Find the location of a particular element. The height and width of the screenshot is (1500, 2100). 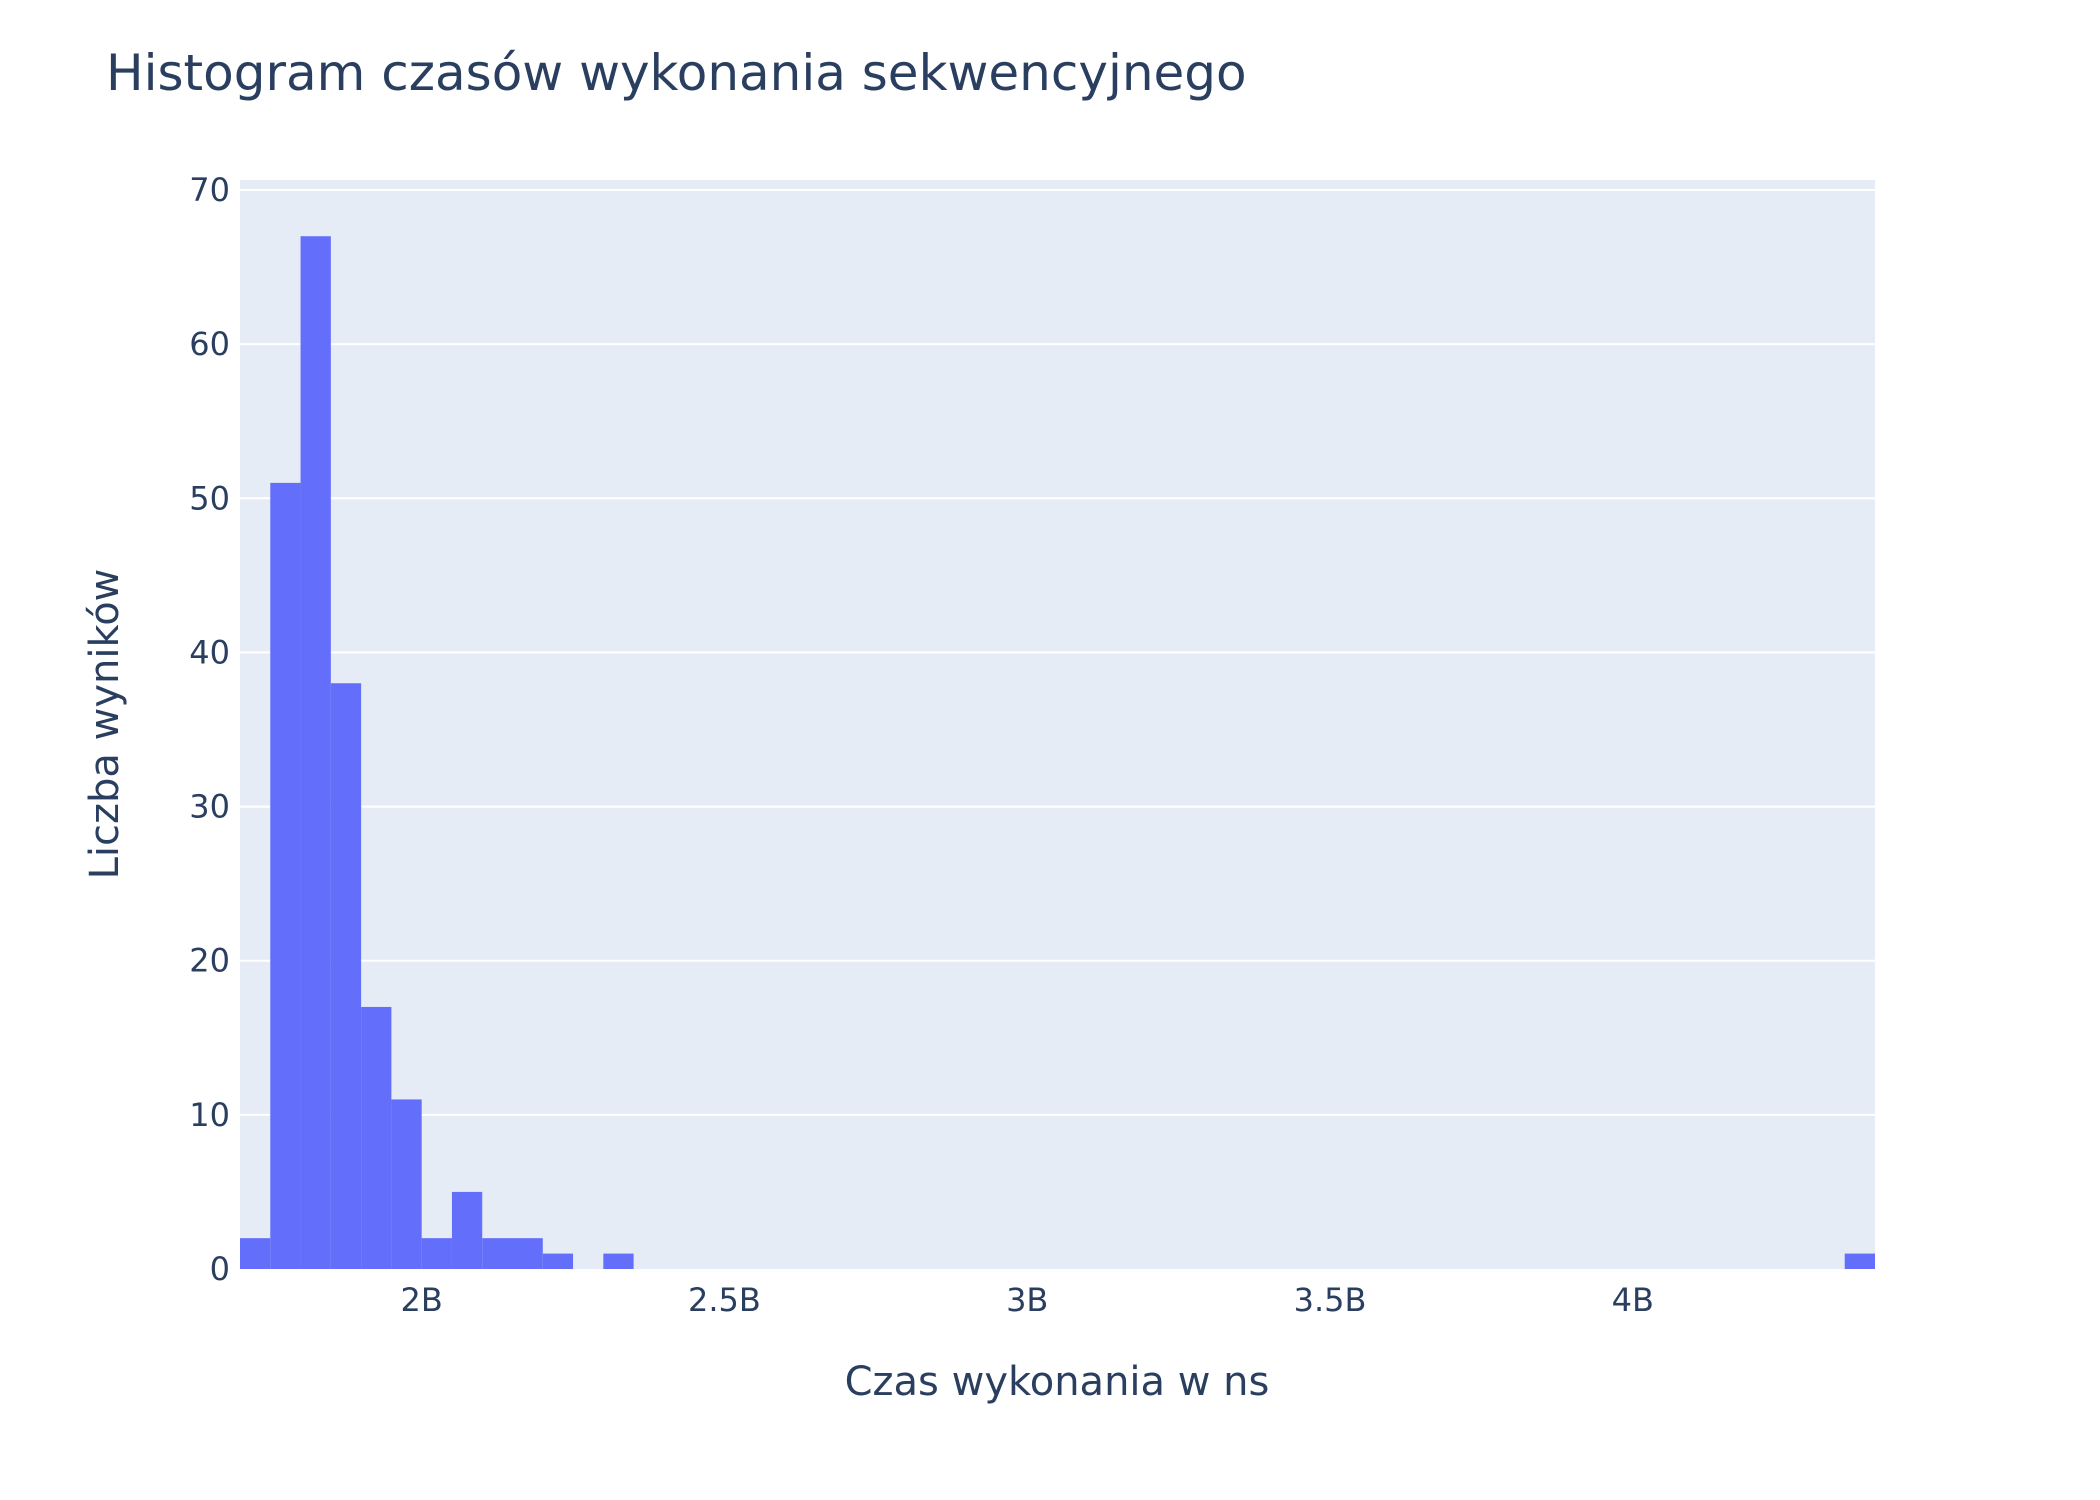

y-axis-title: Liczba wyników is located at coordinates (105, 724).